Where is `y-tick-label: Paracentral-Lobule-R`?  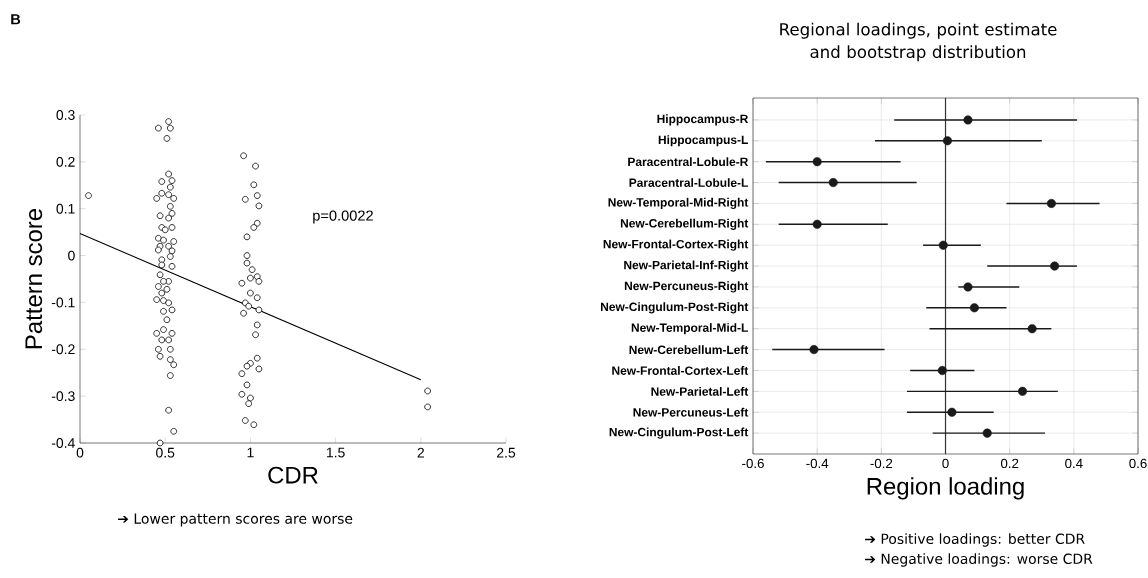 y-tick-label: Paracentral-Lobule-R is located at coordinates (688, 162).